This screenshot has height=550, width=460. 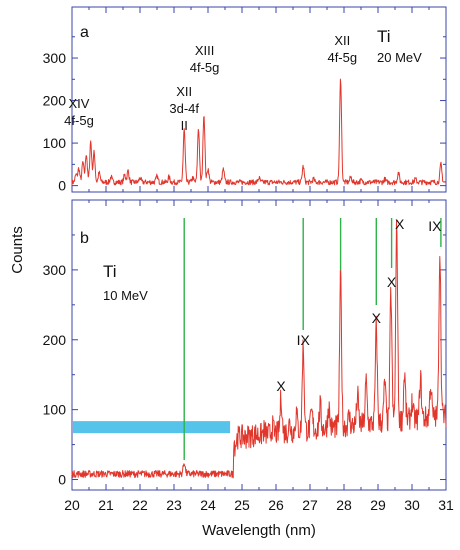 I want to click on x-tick-label: 20, so click(x=72, y=505).